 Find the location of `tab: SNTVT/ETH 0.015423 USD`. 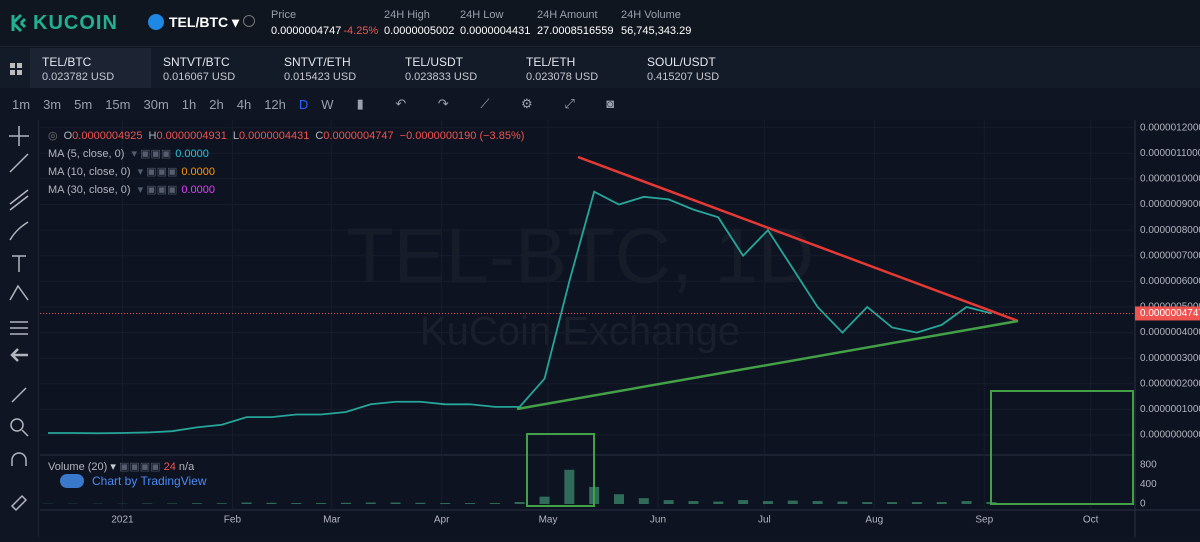

tab: SNTVT/ETH 0.015423 USD is located at coordinates (332, 68).